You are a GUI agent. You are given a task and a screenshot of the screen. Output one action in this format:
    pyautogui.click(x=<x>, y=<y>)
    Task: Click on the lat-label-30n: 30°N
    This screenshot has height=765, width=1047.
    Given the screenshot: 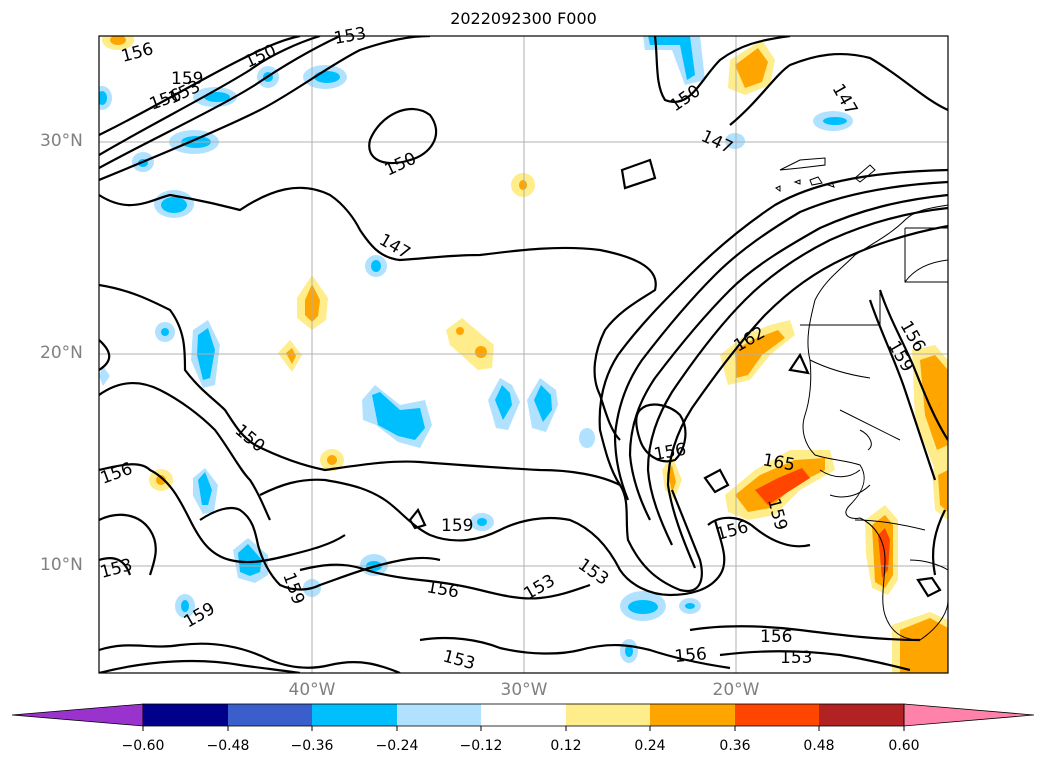 What is the action you would take?
    pyautogui.click(x=61, y=141)
    